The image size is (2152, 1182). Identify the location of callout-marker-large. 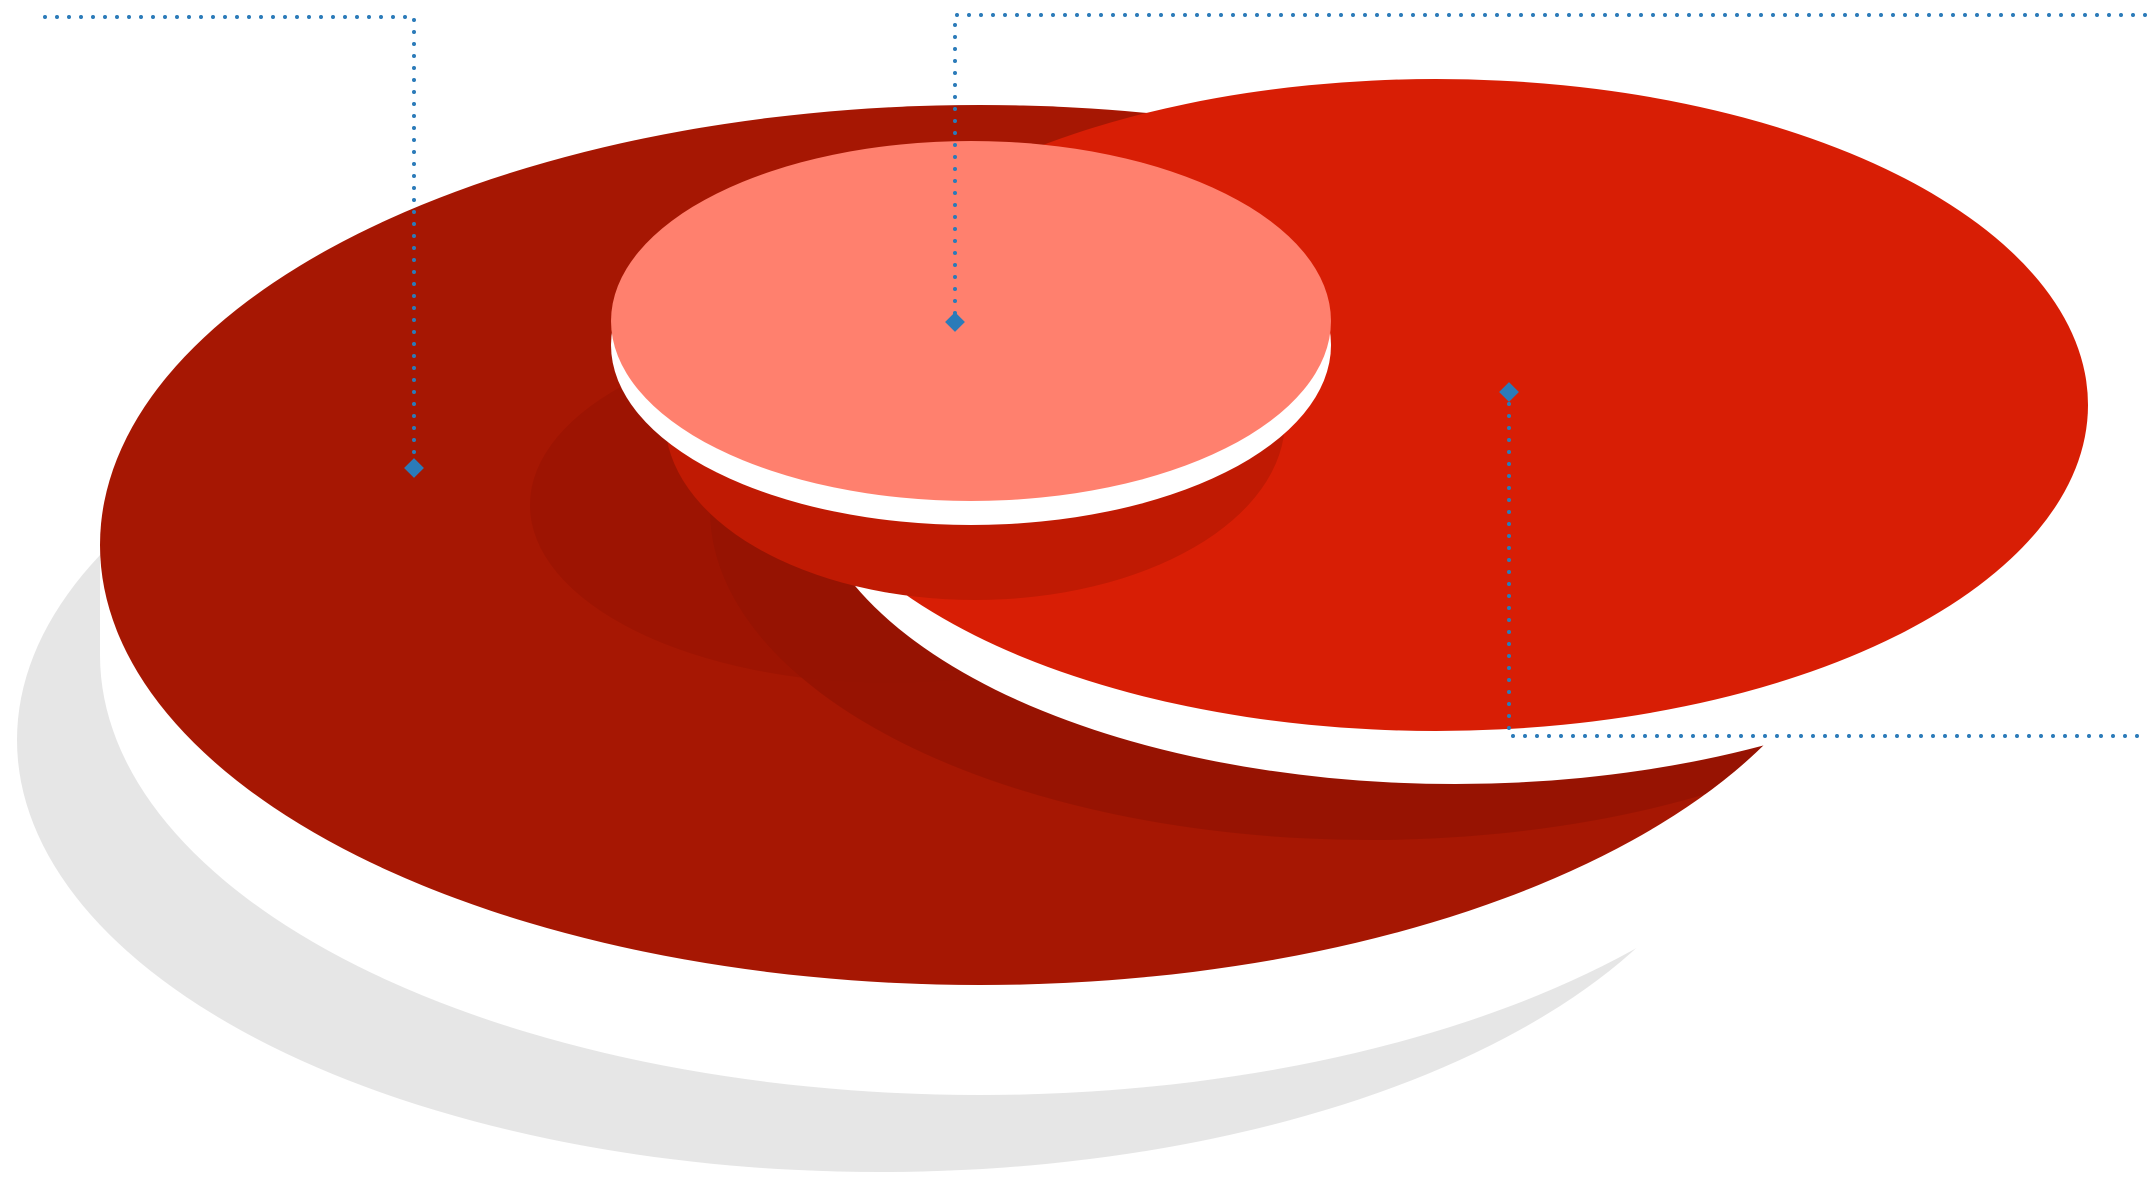
(414, 468).